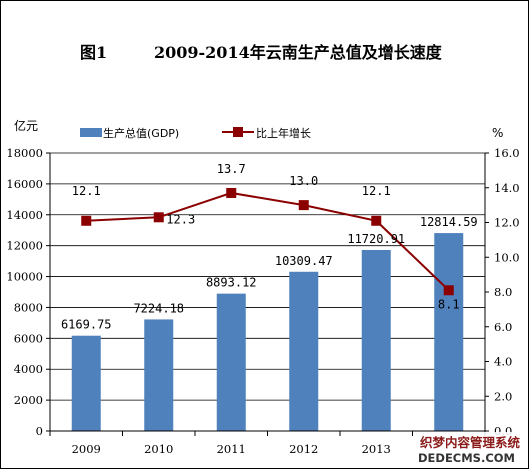  Describe the element at coordinates (24, 277) in the screenshot. I see `left-tick-label: 10000` at that location.